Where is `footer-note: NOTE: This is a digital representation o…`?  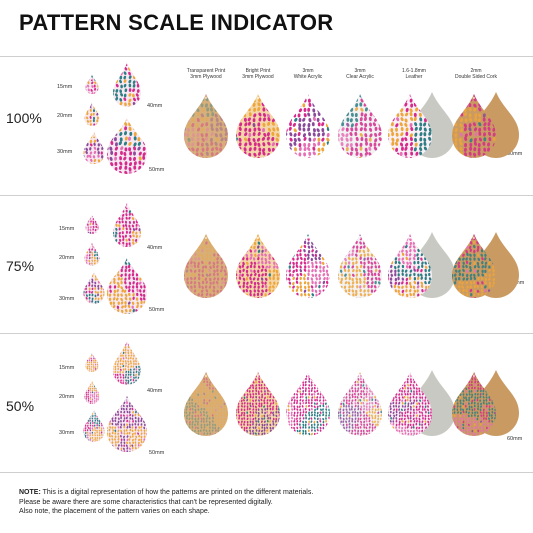 footer-note: NOTE: This is a digital representation o… is located at coordinates (166, 502).